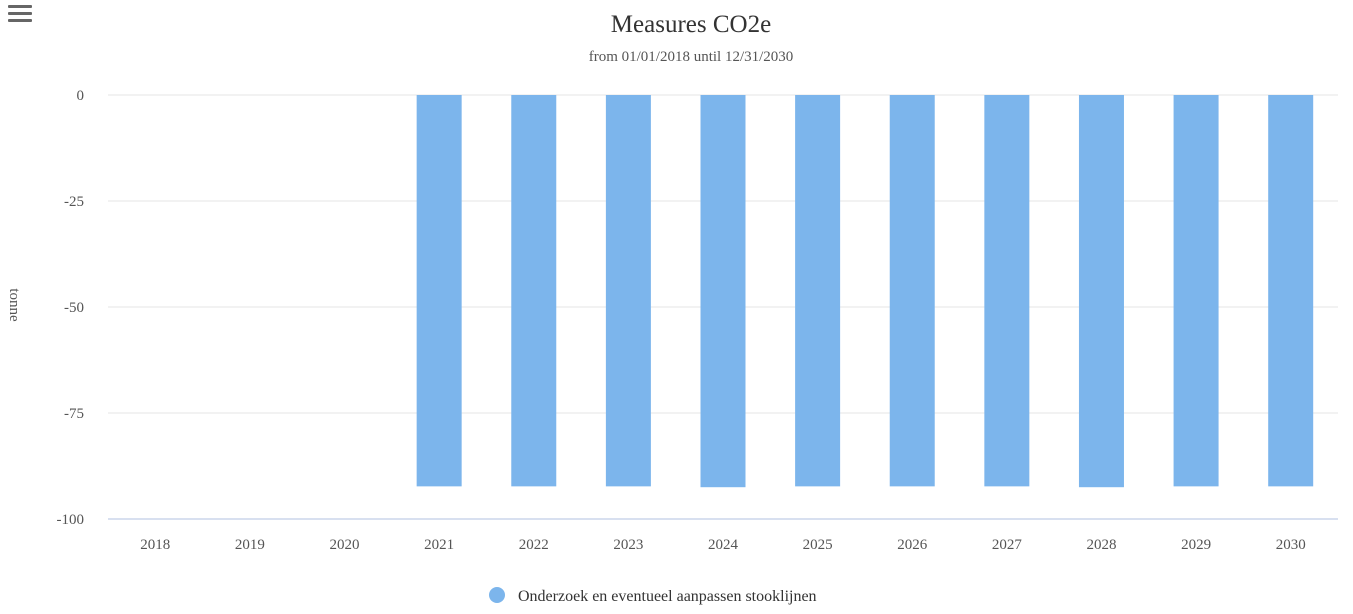 The height and width of the screenshot is (614, 1353). What do you see at coordinates (74, 202) in the screenshot?
I see `y-tick-label: -25` at bounding box center [74, 202].